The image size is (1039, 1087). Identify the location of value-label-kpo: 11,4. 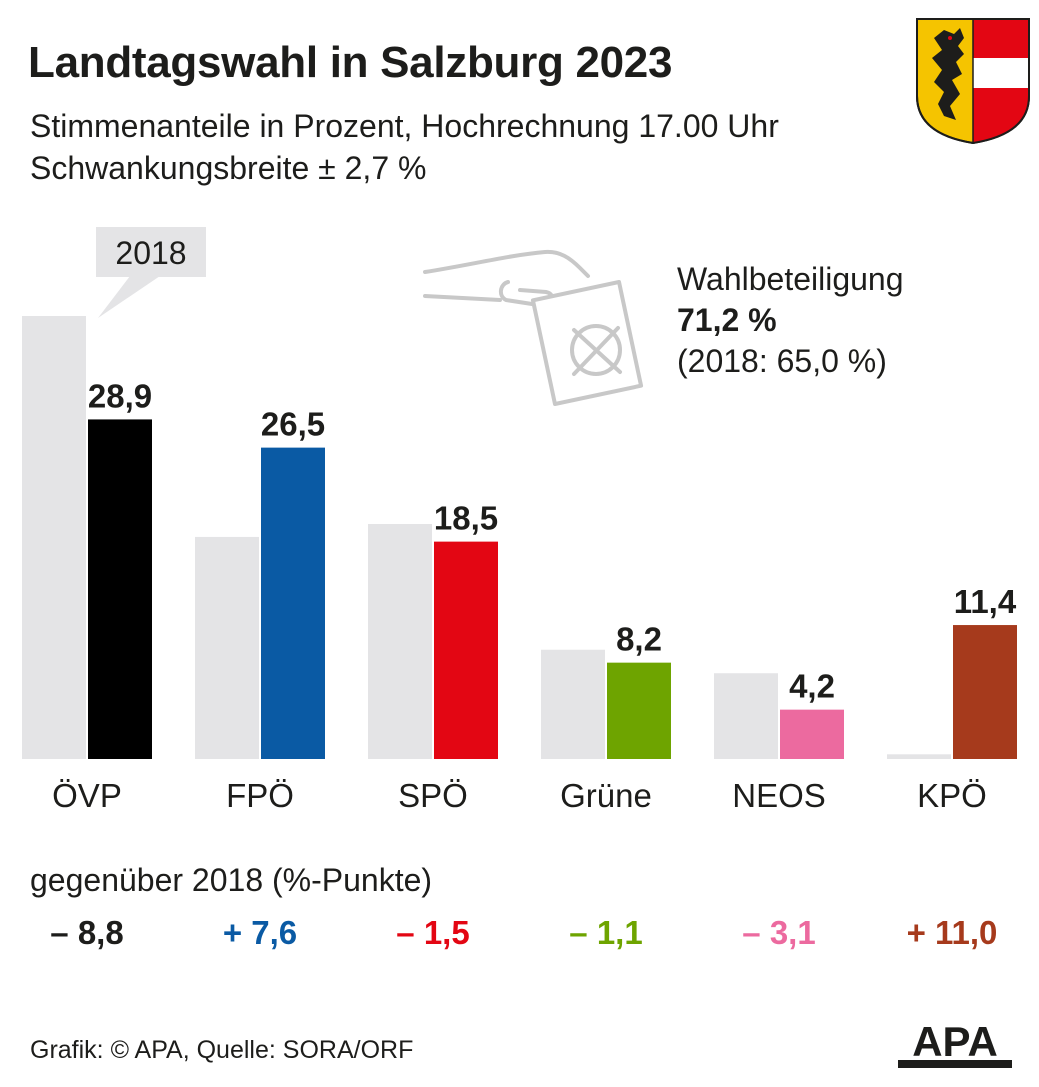
(985, 601).